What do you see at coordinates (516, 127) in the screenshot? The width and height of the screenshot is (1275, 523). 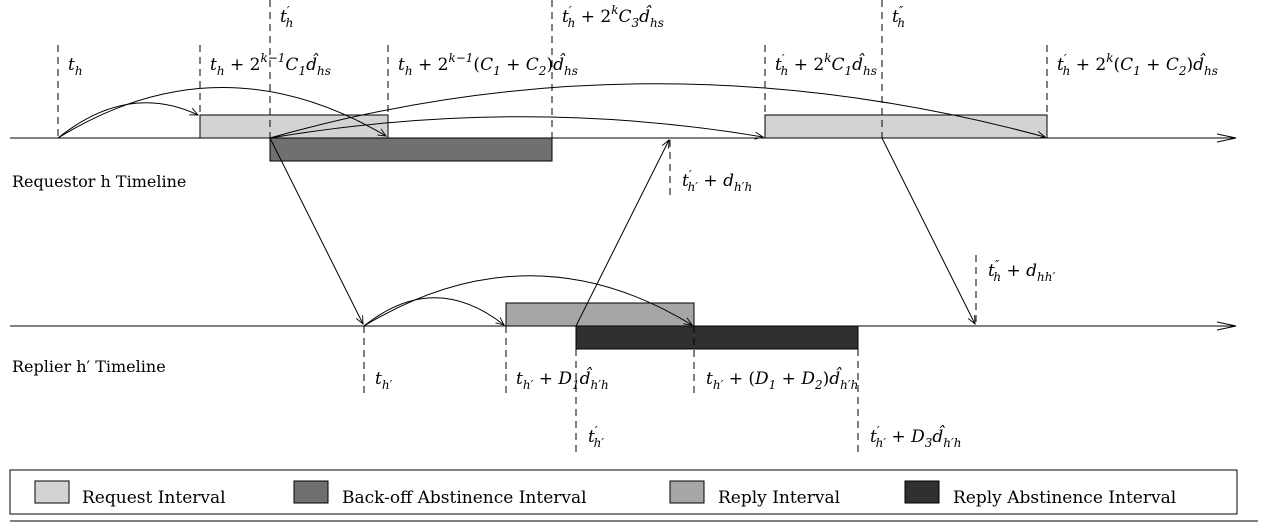 I see `arc-thp-to-2kc1` at bounding box center [516, 127].